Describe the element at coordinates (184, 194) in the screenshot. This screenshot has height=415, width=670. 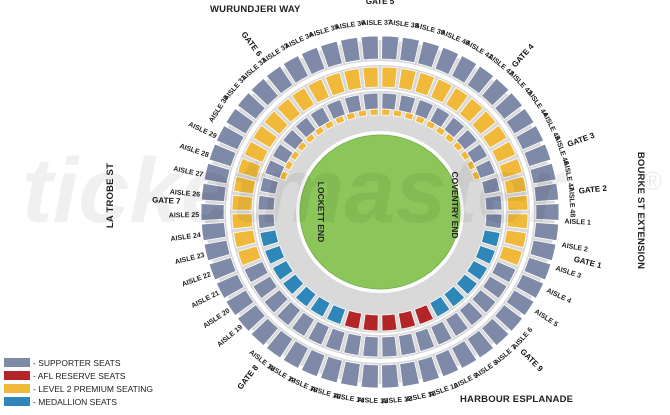
I see `aisle-label: AISLE 26` at that location.